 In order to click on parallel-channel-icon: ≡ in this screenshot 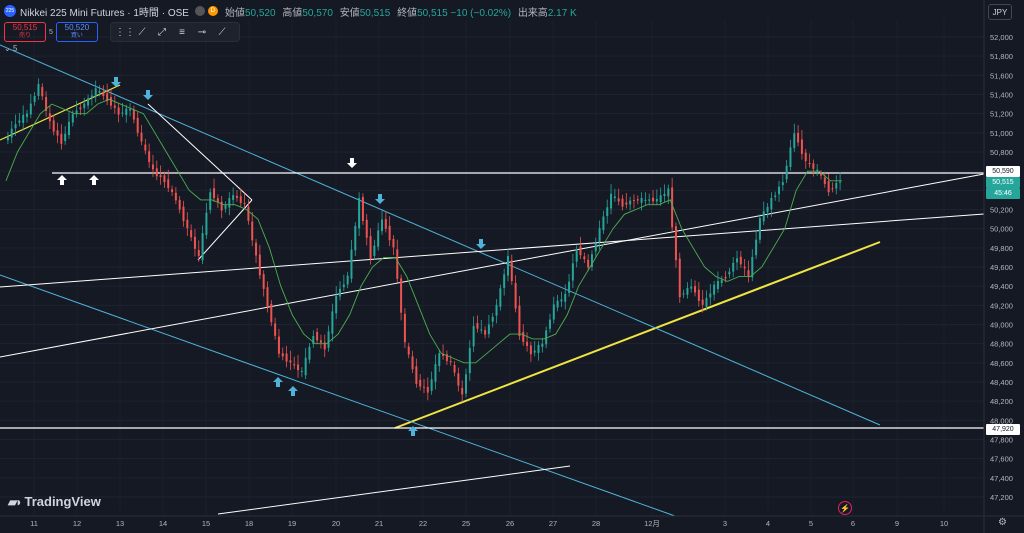, I will do `click(182, 32)`.